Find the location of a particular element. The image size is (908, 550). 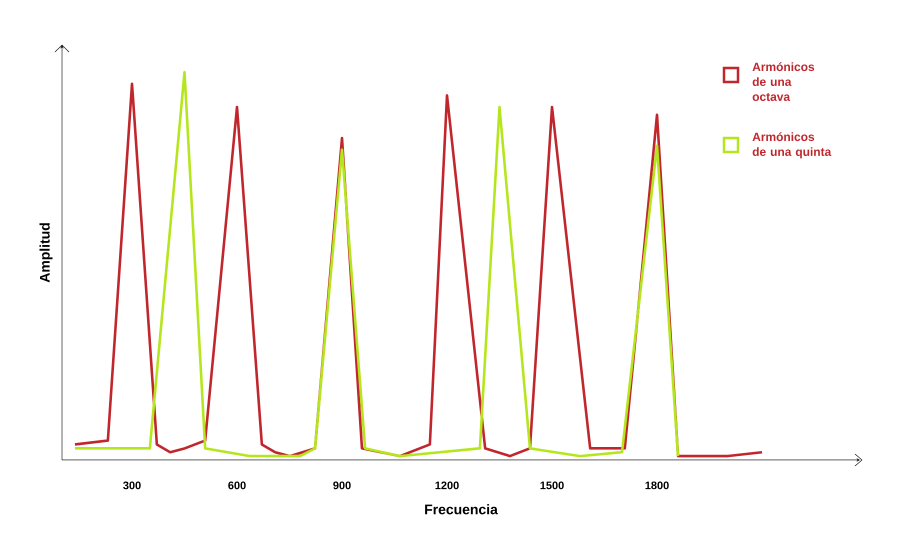

legend-label: Armónicos de una octava is located at coordinates (783, 81).